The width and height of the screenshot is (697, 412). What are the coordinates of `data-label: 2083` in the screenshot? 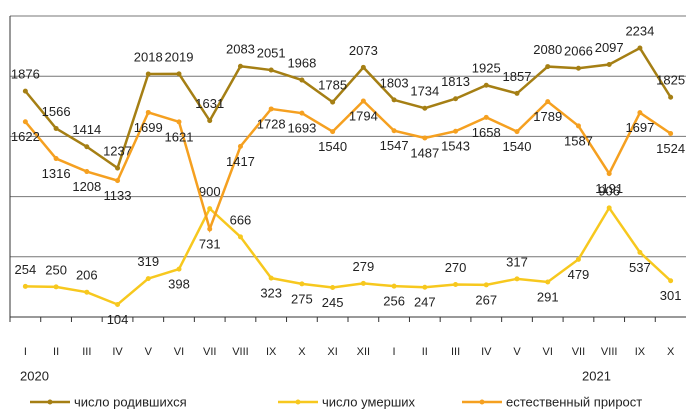 It's located at (240, 49).